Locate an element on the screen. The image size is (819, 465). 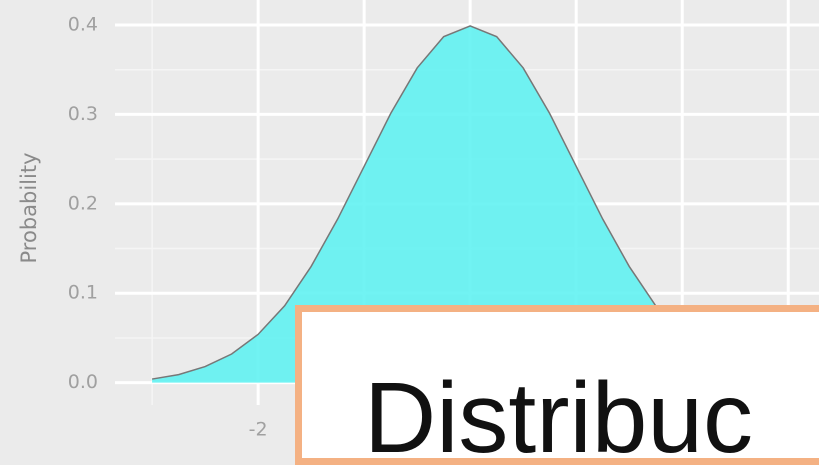
y-tick-label: 0.0 is located at coordinates (83, 382).